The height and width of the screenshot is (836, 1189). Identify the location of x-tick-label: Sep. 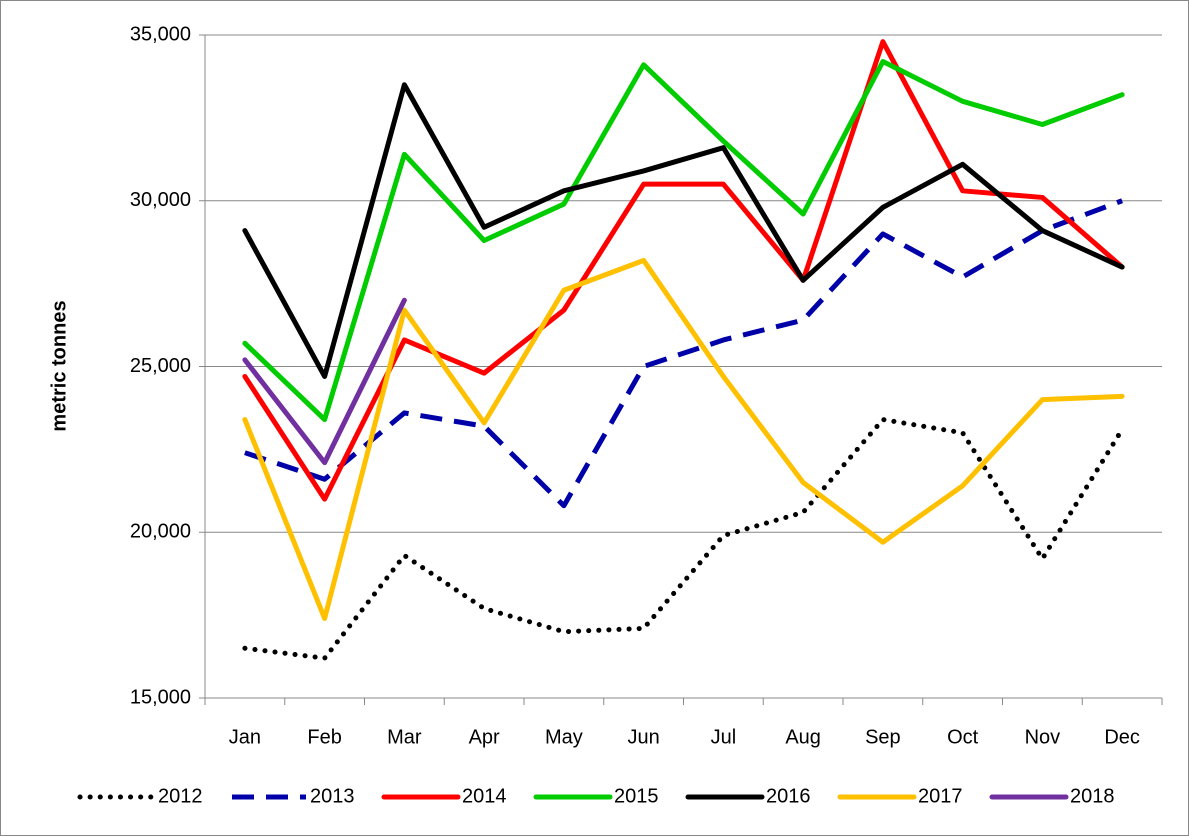
(883, 737).